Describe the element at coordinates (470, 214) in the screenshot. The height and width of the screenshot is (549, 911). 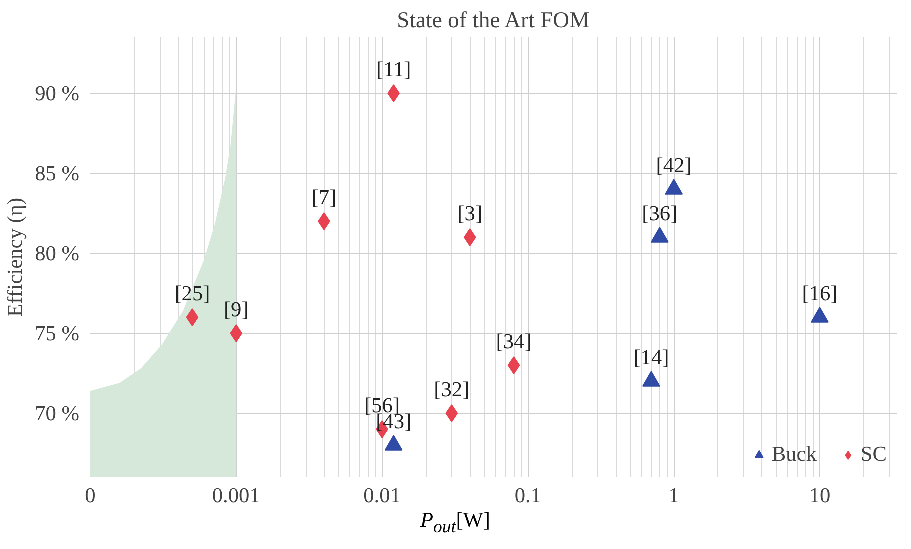
I see `annotation: [3]` at that location.